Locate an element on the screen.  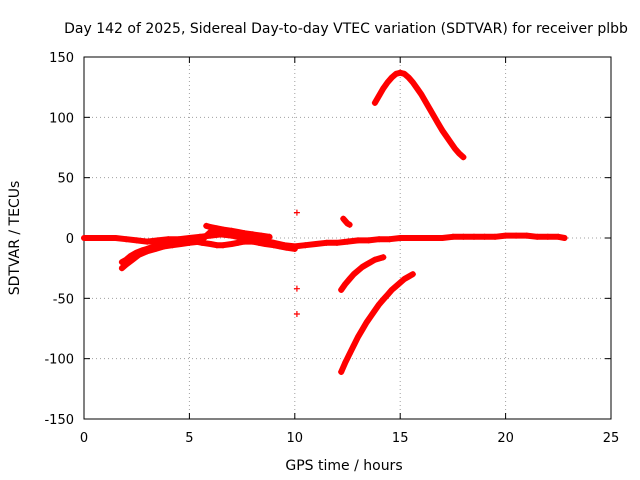
series-outliers is located at coordinates (296, 263).